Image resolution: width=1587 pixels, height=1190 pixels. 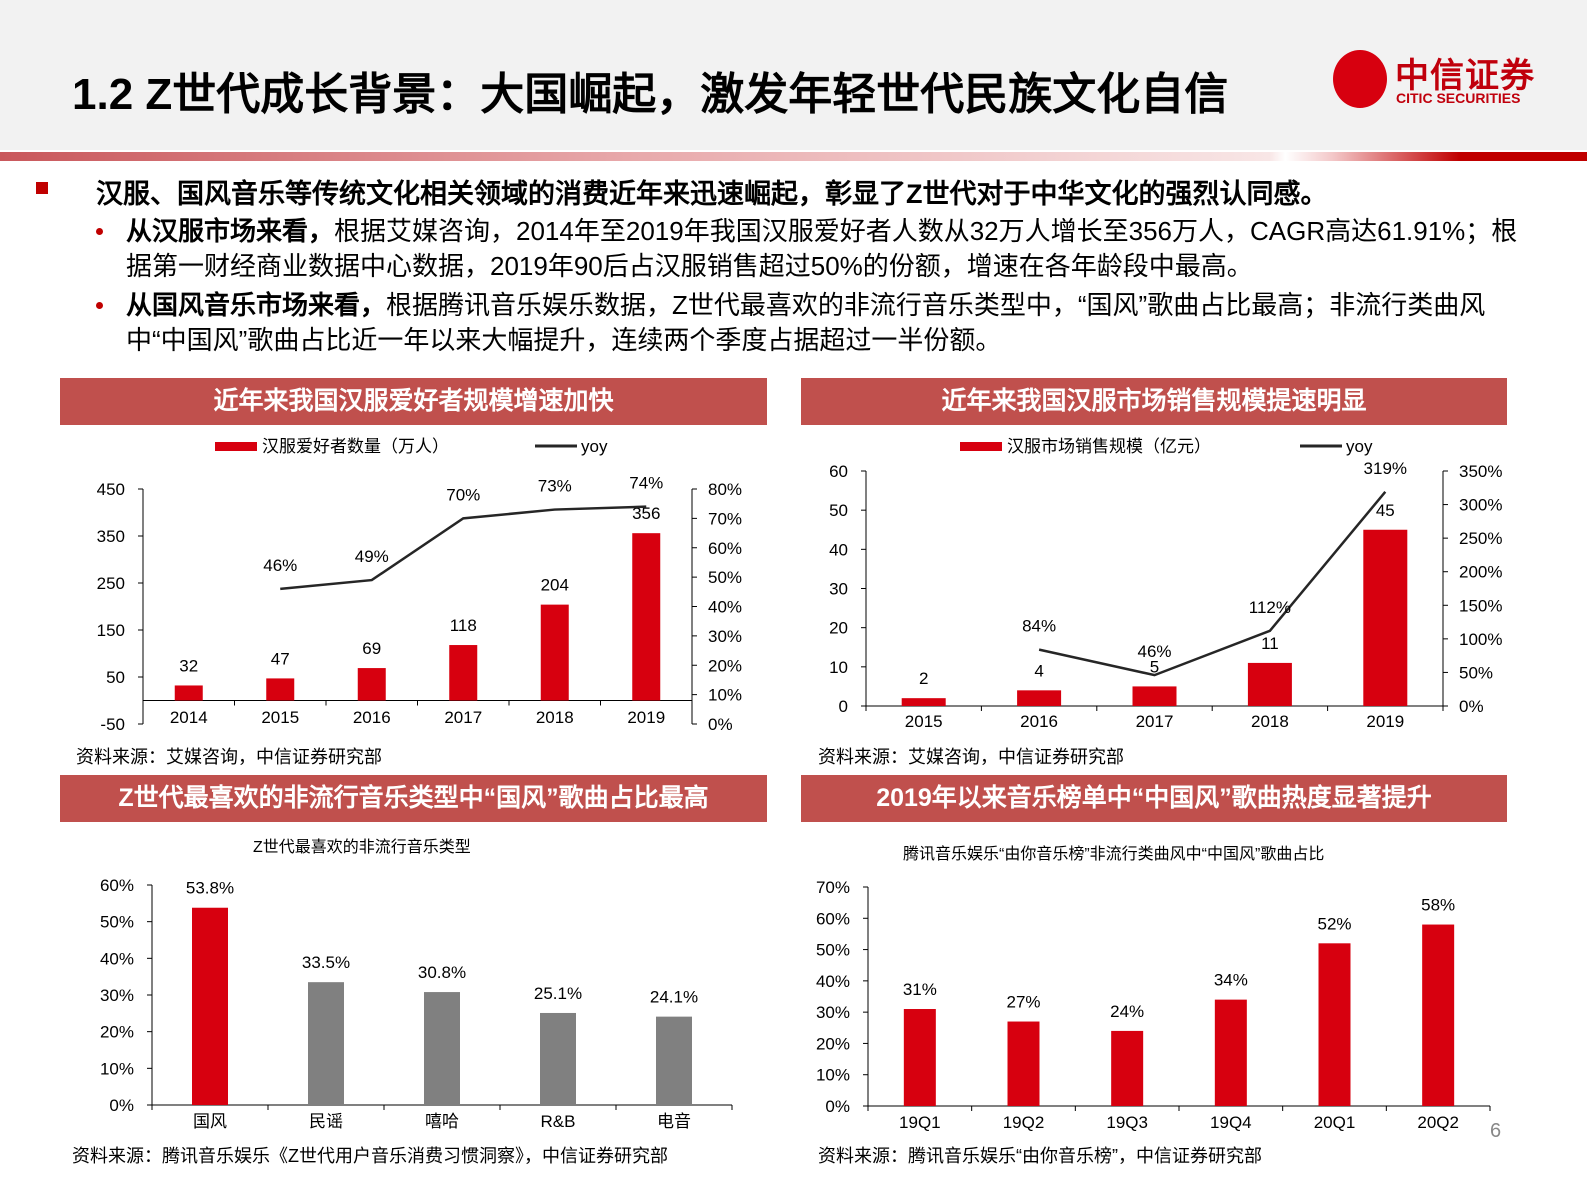 What do you see at coordinates (1231, 1122) in the screenshot?
I see `x-tick-label: 19Q4` at bounding box center [1231, 1122].